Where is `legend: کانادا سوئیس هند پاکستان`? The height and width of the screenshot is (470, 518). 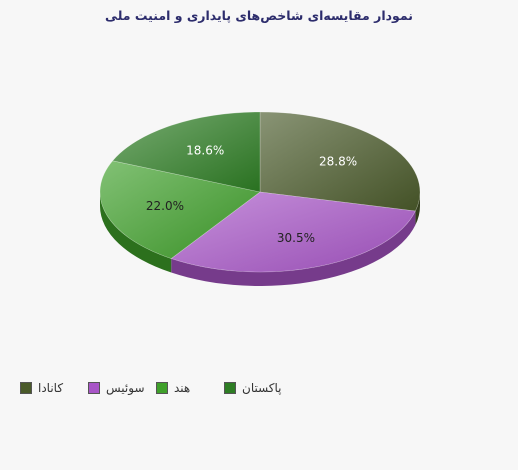 legend: کانادا سوئیس هند پاکستان is located at coordinates (156, 388).